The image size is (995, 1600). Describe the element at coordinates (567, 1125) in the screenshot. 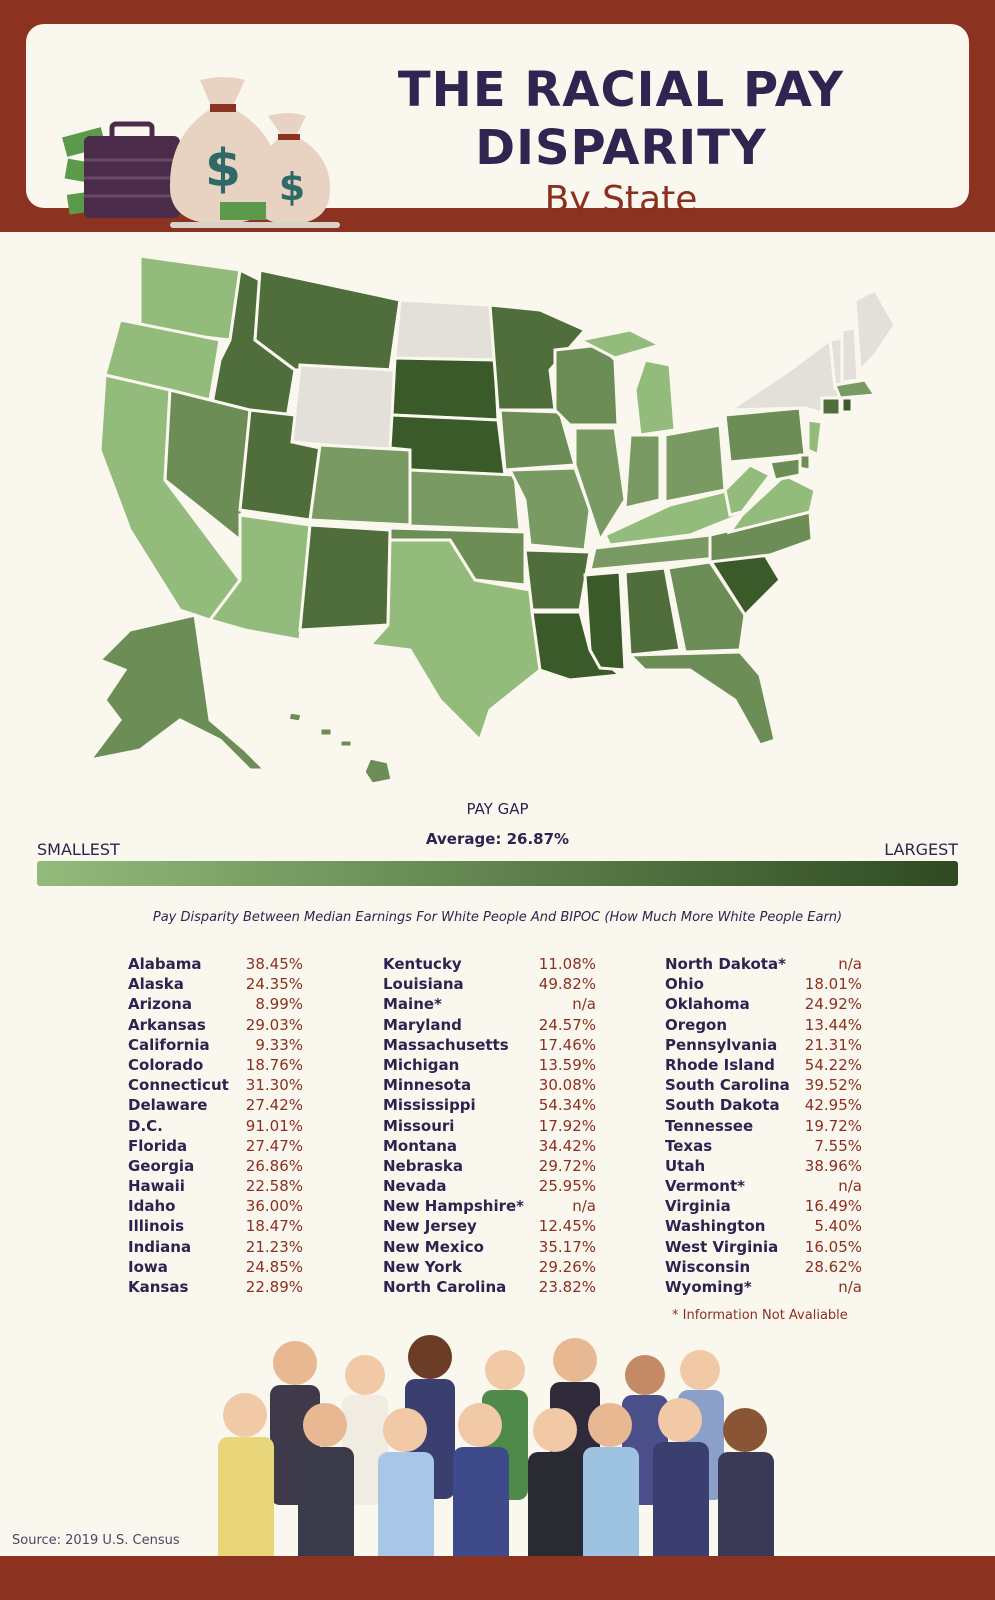

I see `state-value: 17.92%` at that location.